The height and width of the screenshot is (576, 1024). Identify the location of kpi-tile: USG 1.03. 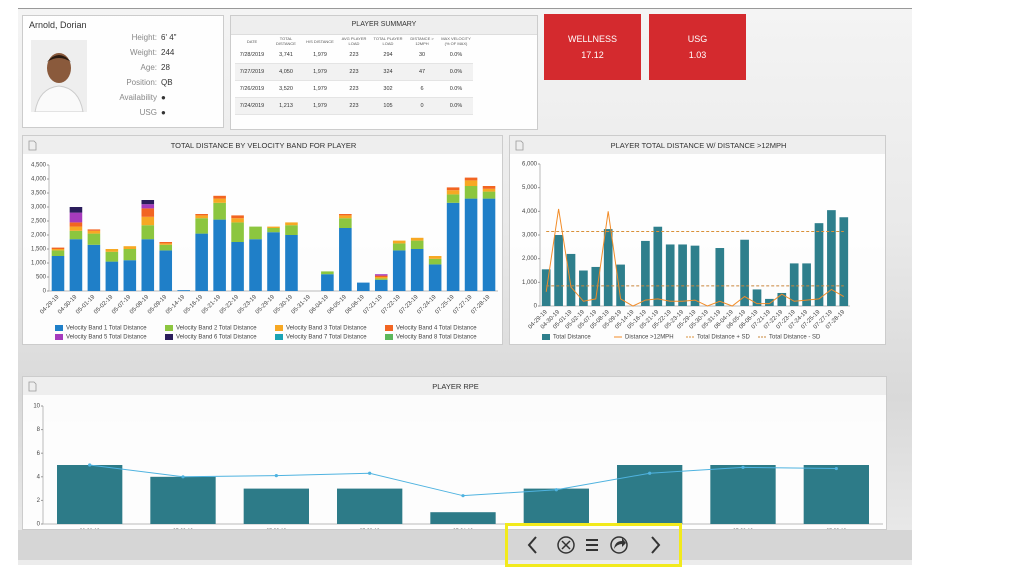
(697, 47).